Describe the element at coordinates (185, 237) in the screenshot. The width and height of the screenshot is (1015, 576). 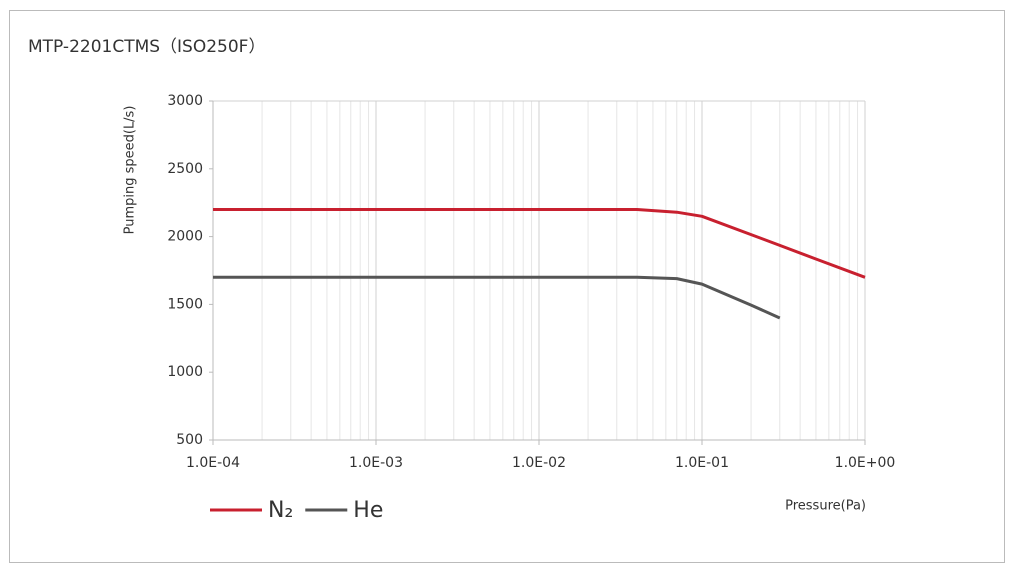
I see `y-tick-label: 2000` at that location.